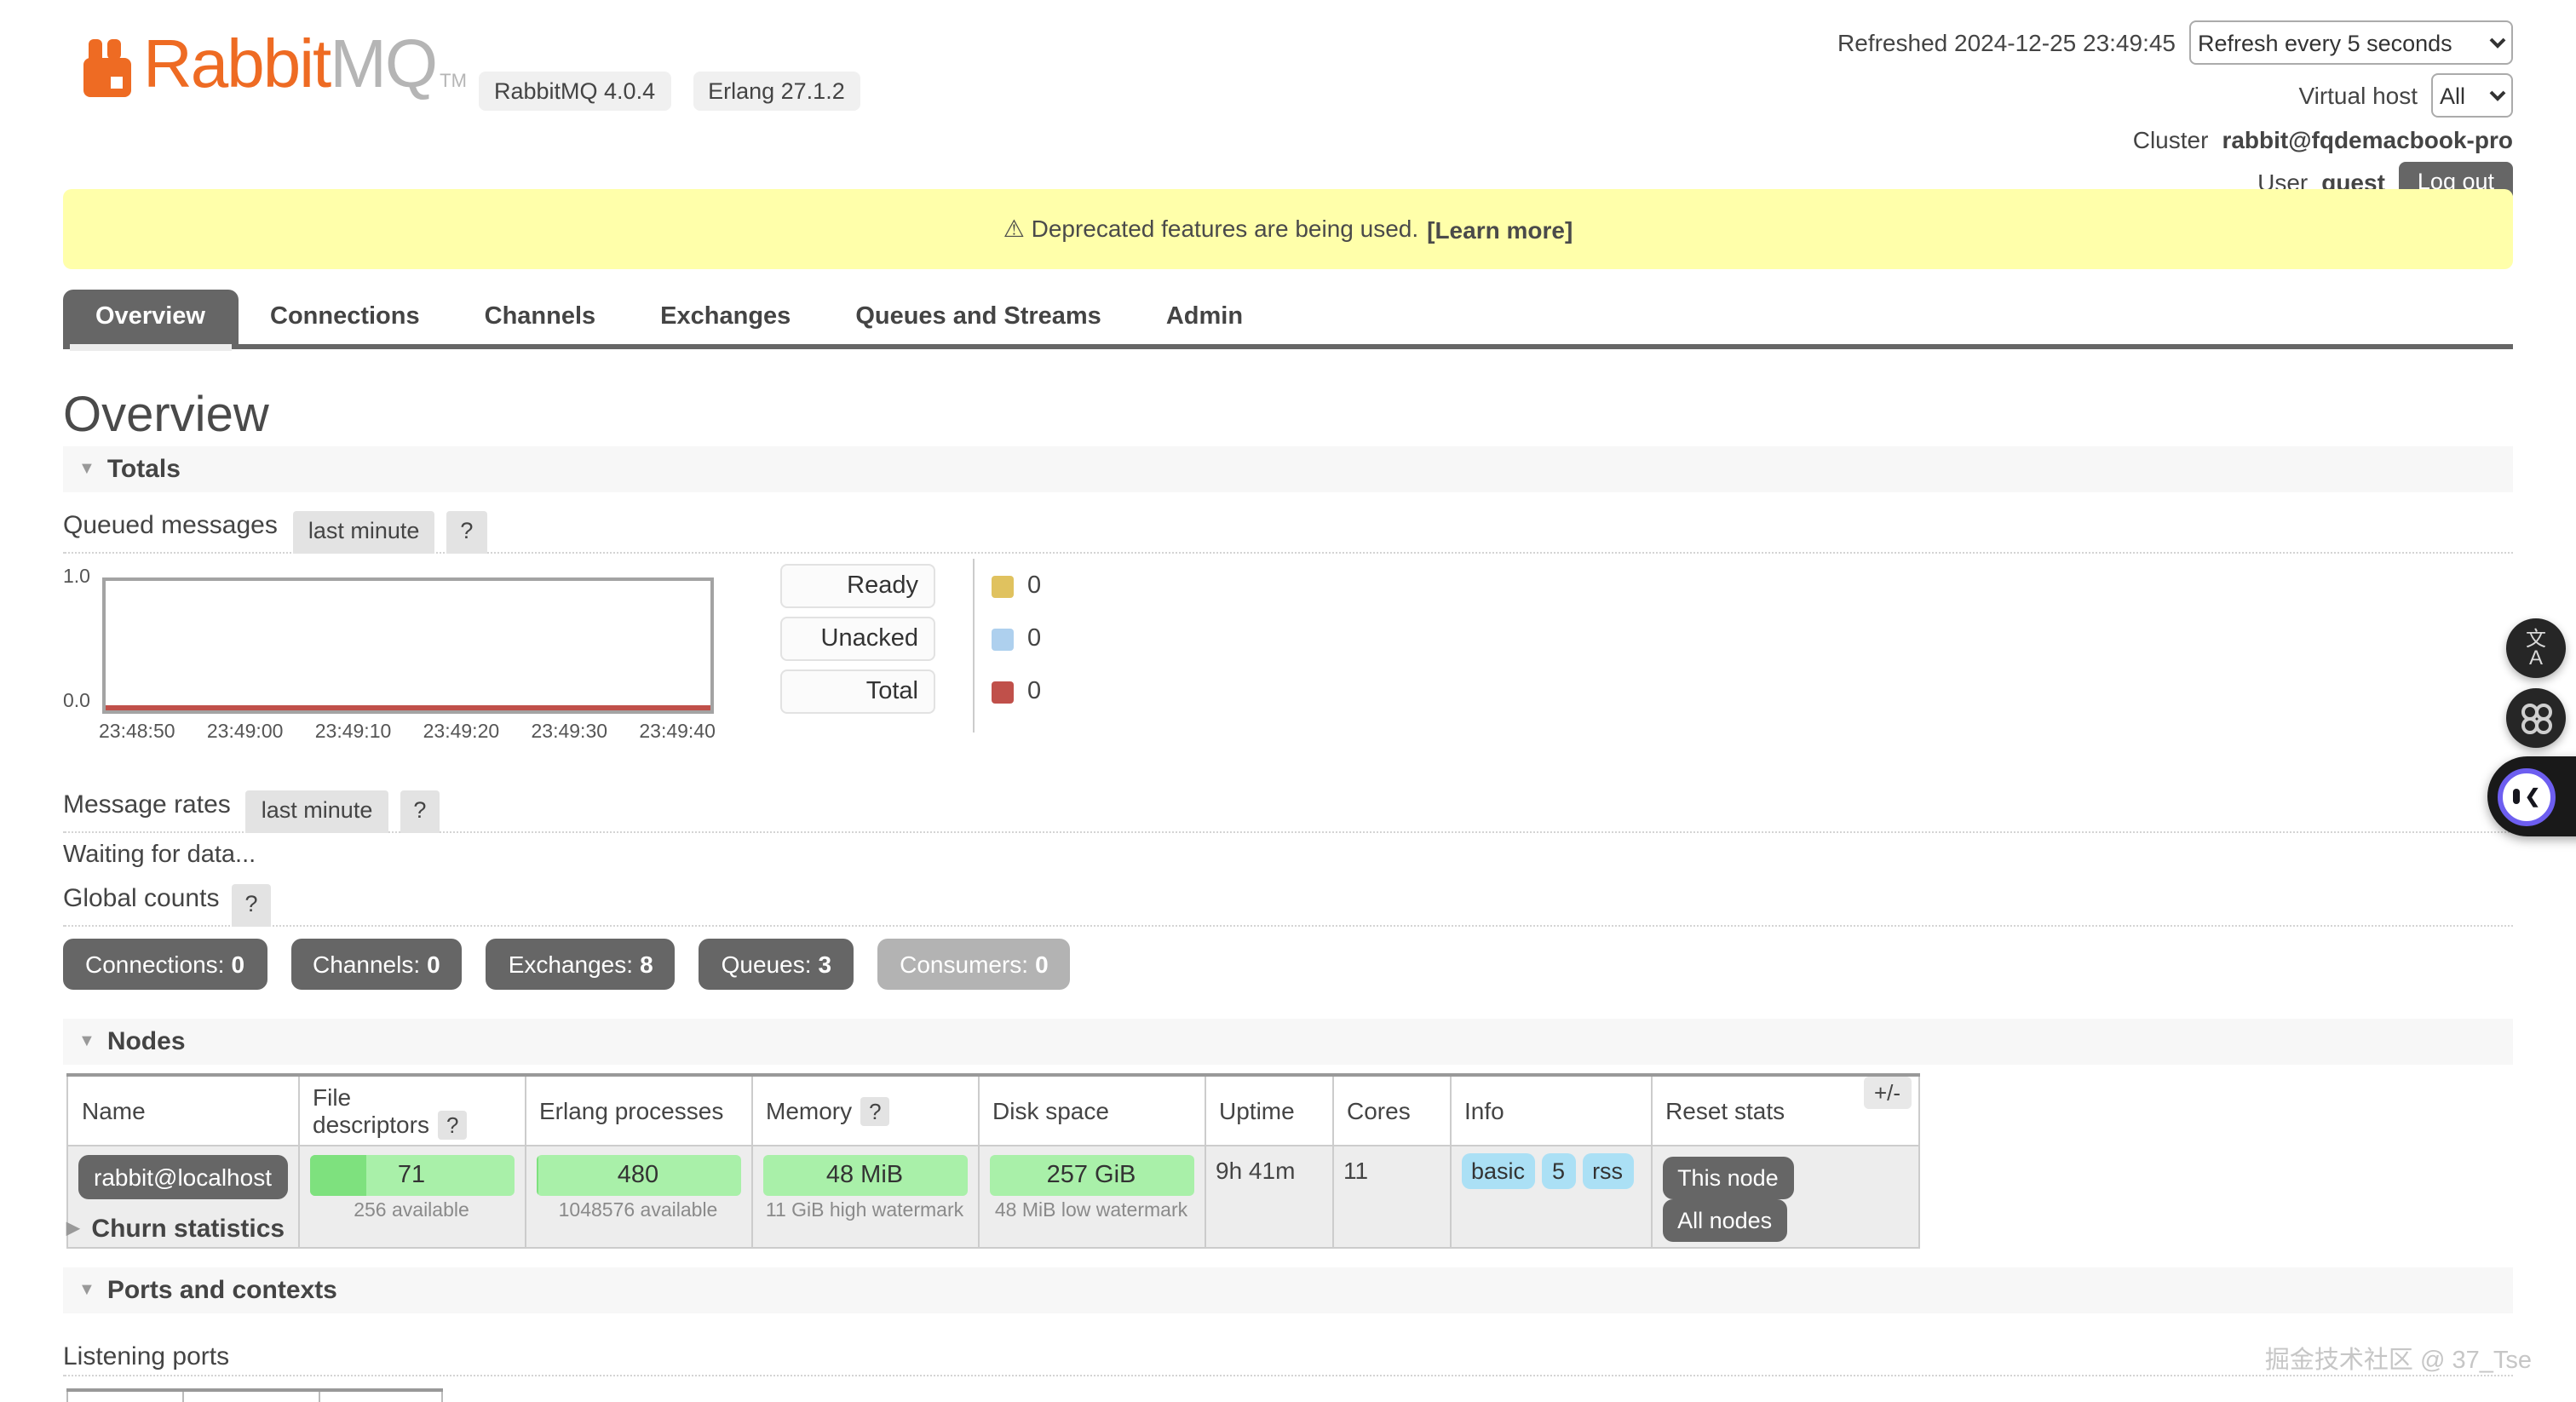  What do you see at coordinates (865, 1197) in the screenshot?
I see `memory-cell: 48 MiB 11 GiB high watermark` at bounding box center [865, 1197].